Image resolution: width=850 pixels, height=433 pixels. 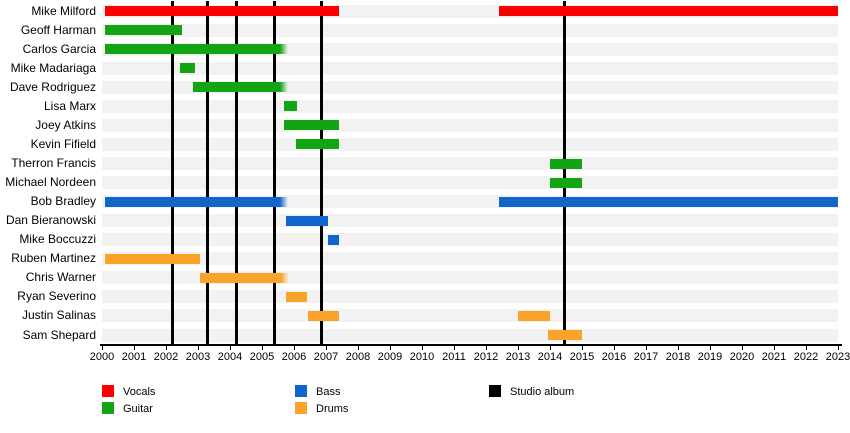 I want to click on axis-tick-label: 2004, so click(x=230, y=357).